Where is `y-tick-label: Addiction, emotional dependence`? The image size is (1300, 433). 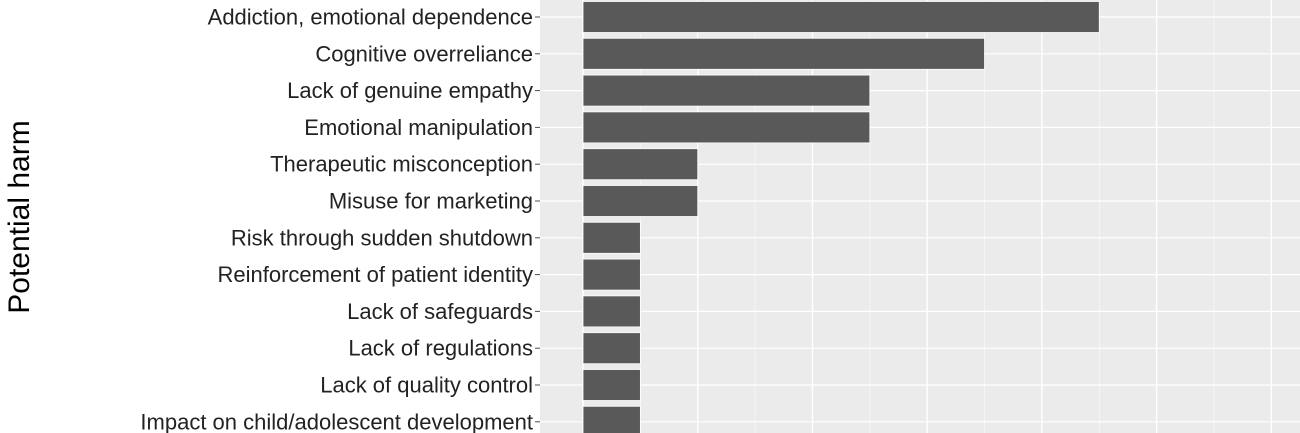
y-tick-label: Addiction, emotional dependence is located at coordinates (370, 17).